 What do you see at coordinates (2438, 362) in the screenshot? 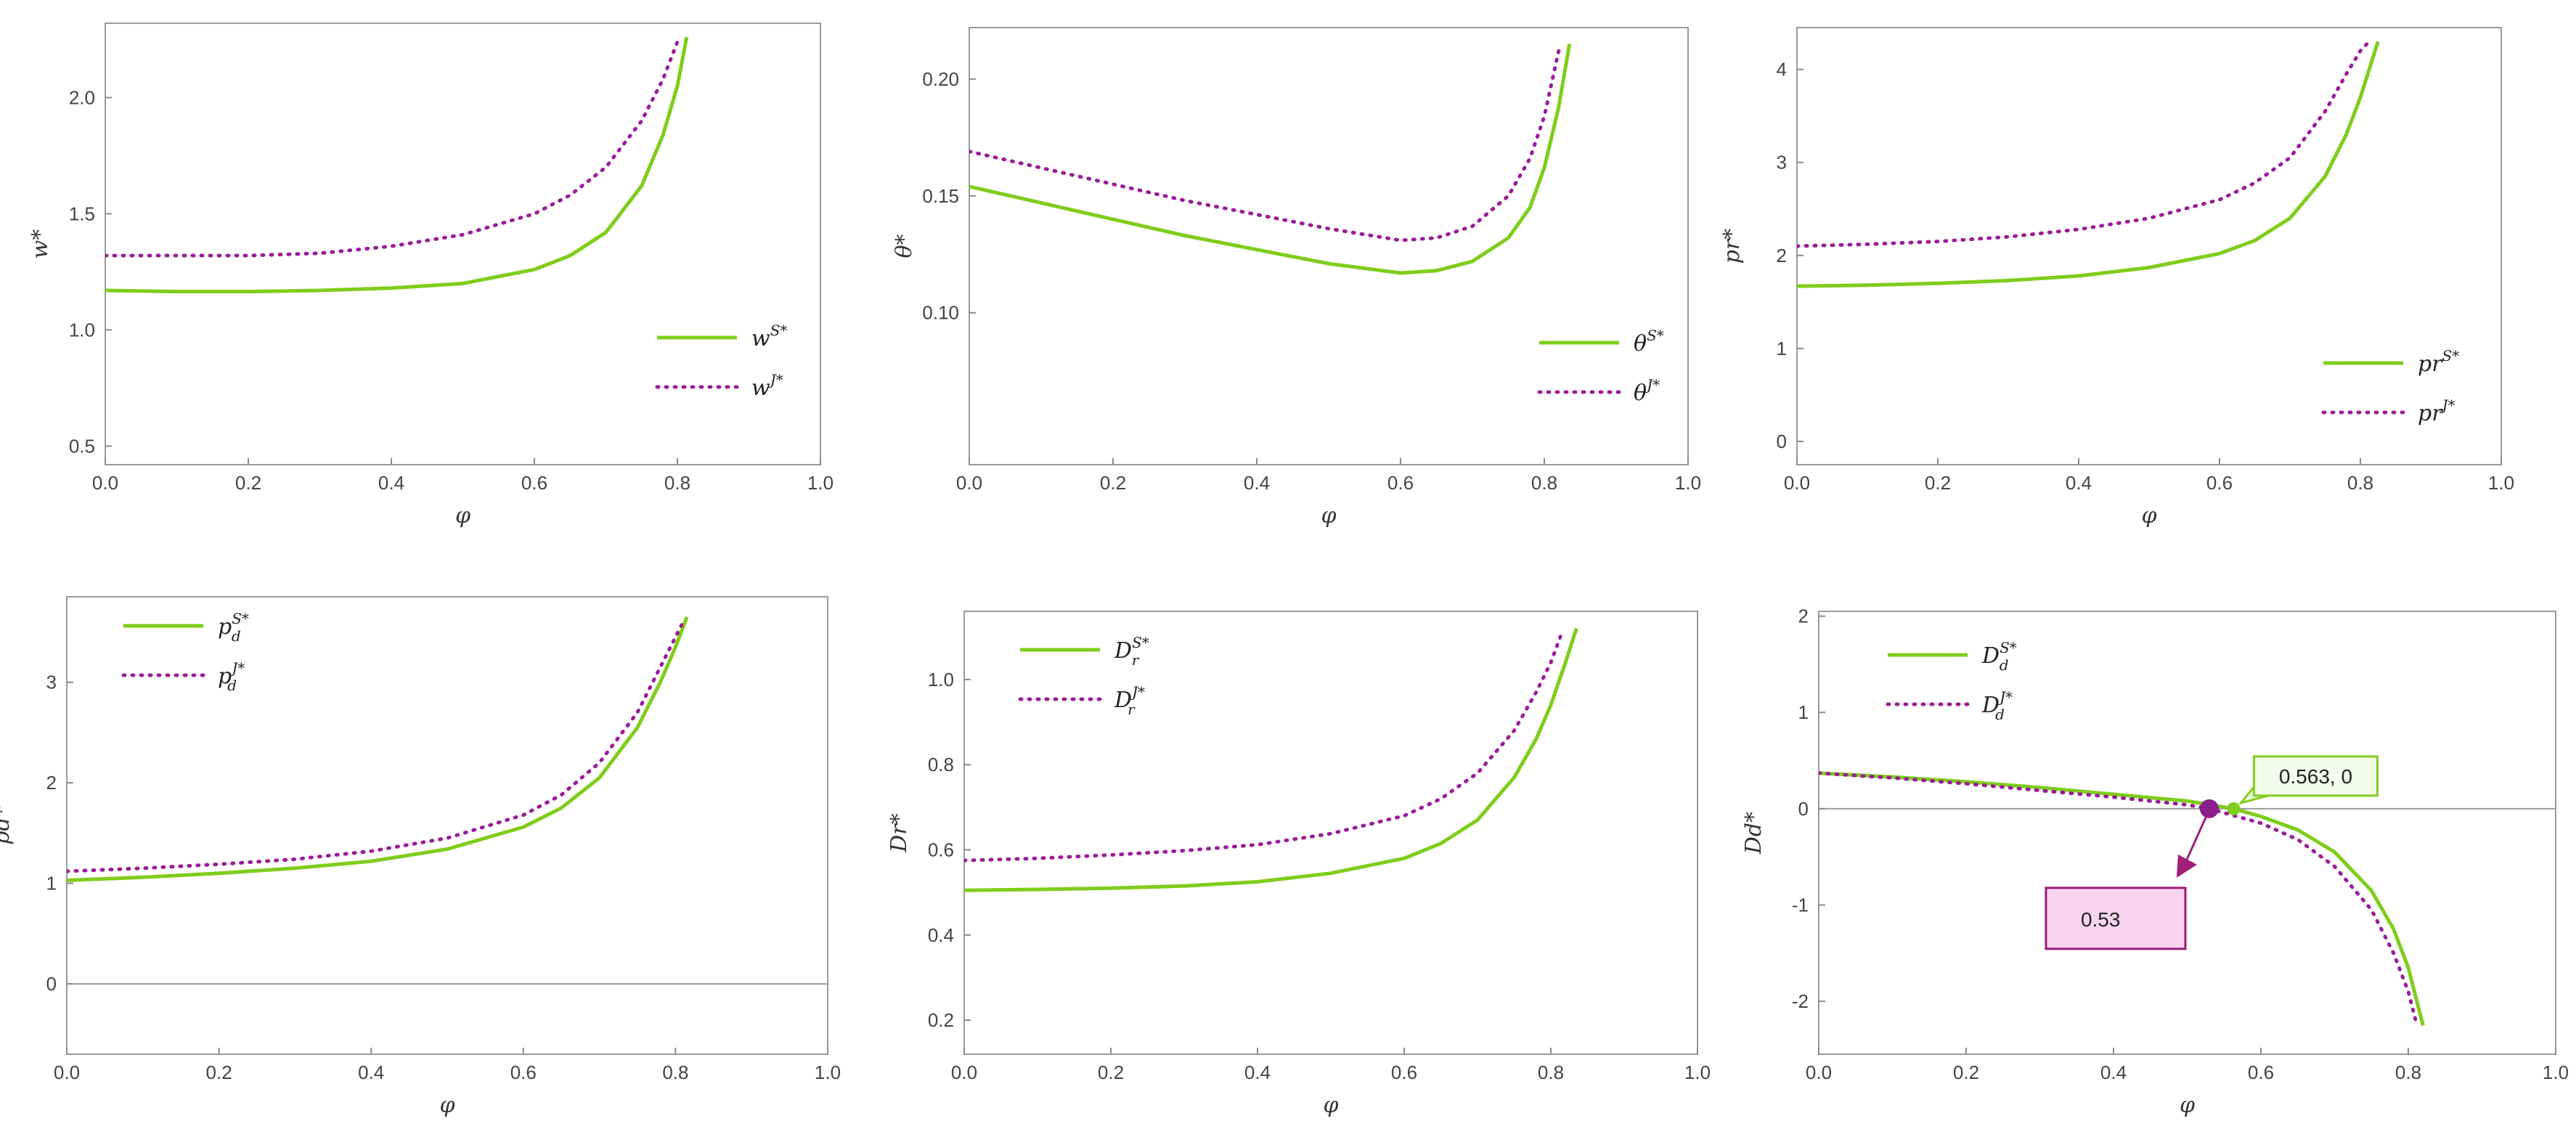
I see `legend-label: prS*` at bounding box center [2438, 362].